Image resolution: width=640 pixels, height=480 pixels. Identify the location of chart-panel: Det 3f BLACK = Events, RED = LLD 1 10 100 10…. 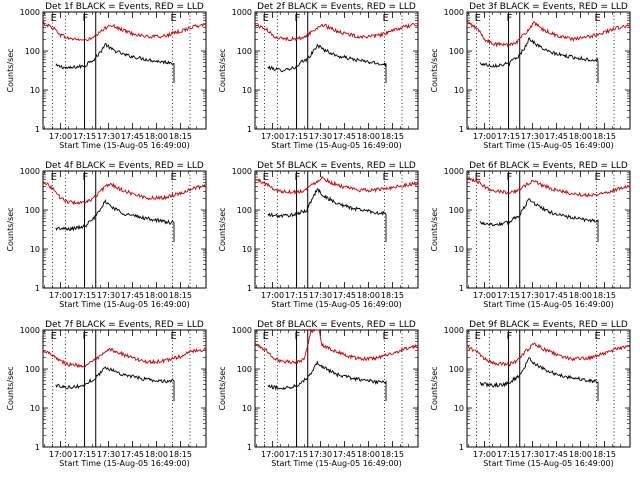
(530, 76).